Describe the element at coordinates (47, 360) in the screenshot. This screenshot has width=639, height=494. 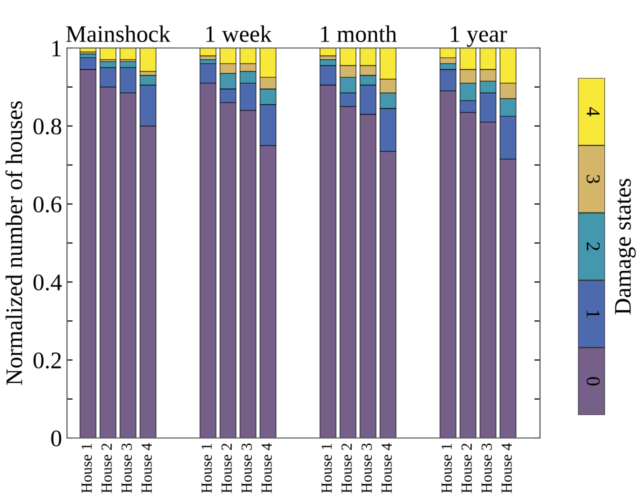
I see `y-tick-label: 0.2` at that location.